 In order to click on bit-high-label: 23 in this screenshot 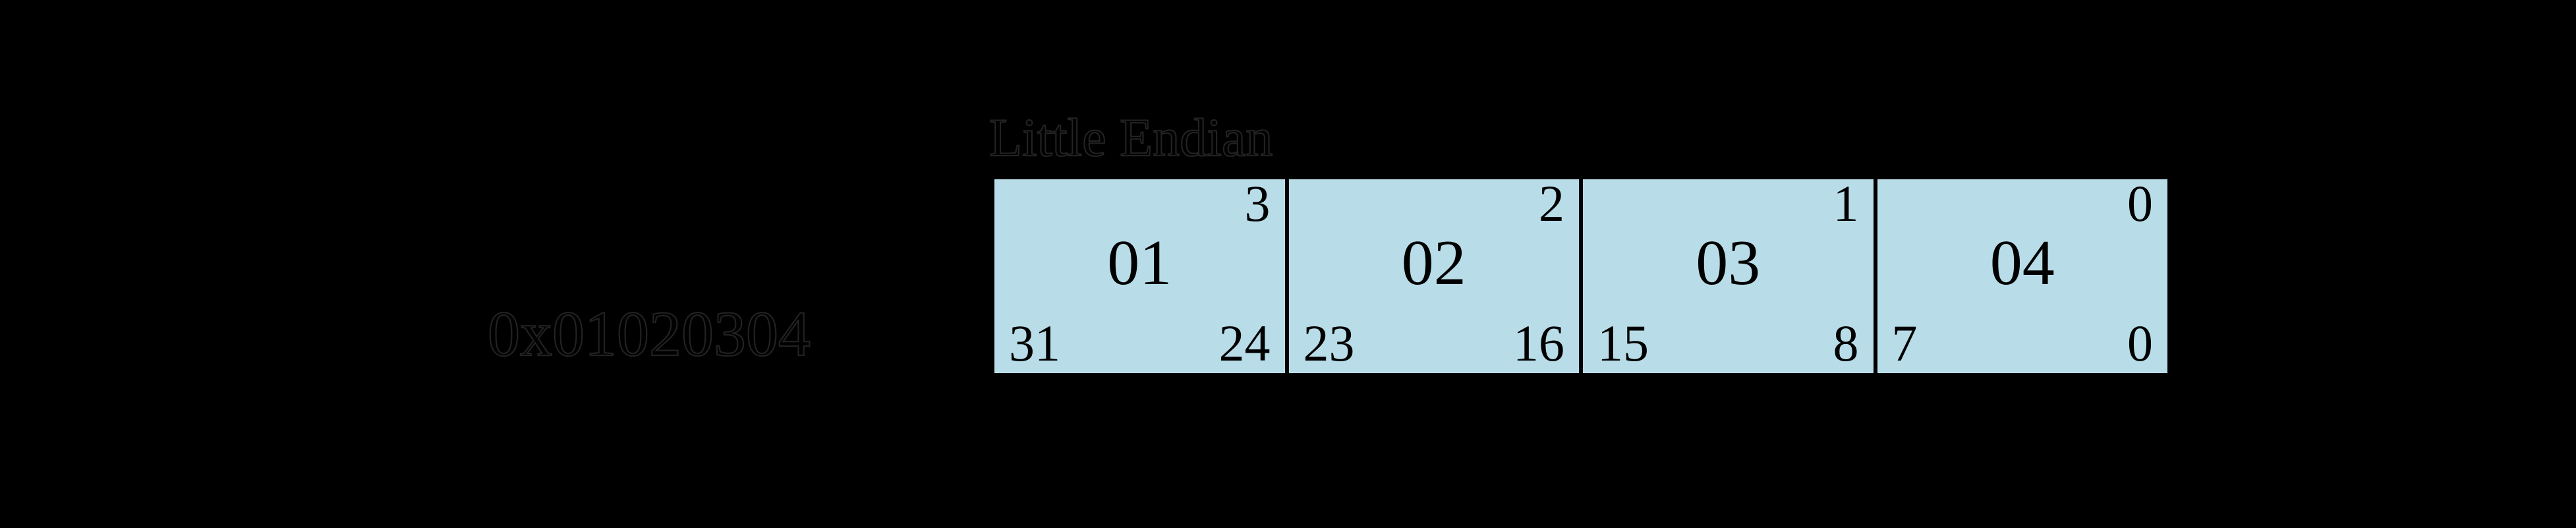, I will do `click(1329, 343)`.